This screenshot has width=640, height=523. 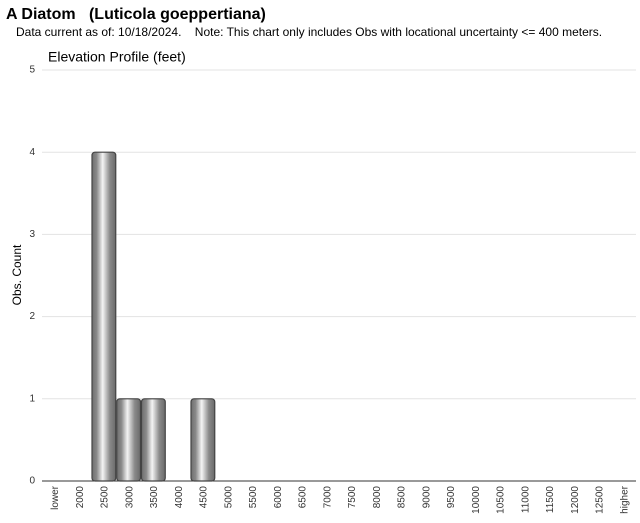 What do you see at coordinates (550, 500) in the screenshot?
I see `x-tick-label: 11500` at bounding box center [550, 500].